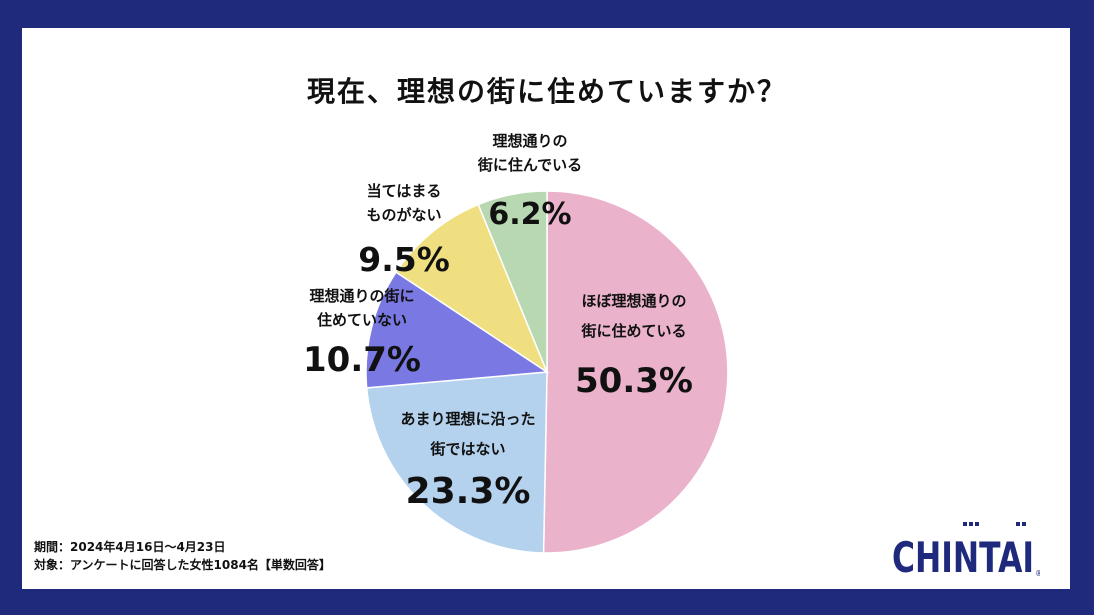 This screenshot has width=1094, height=615. Describe the element at coordinates (130, 547) in the screenshot. I see `survey-period: 期間：2024年4月16日～4月23日` at that location.